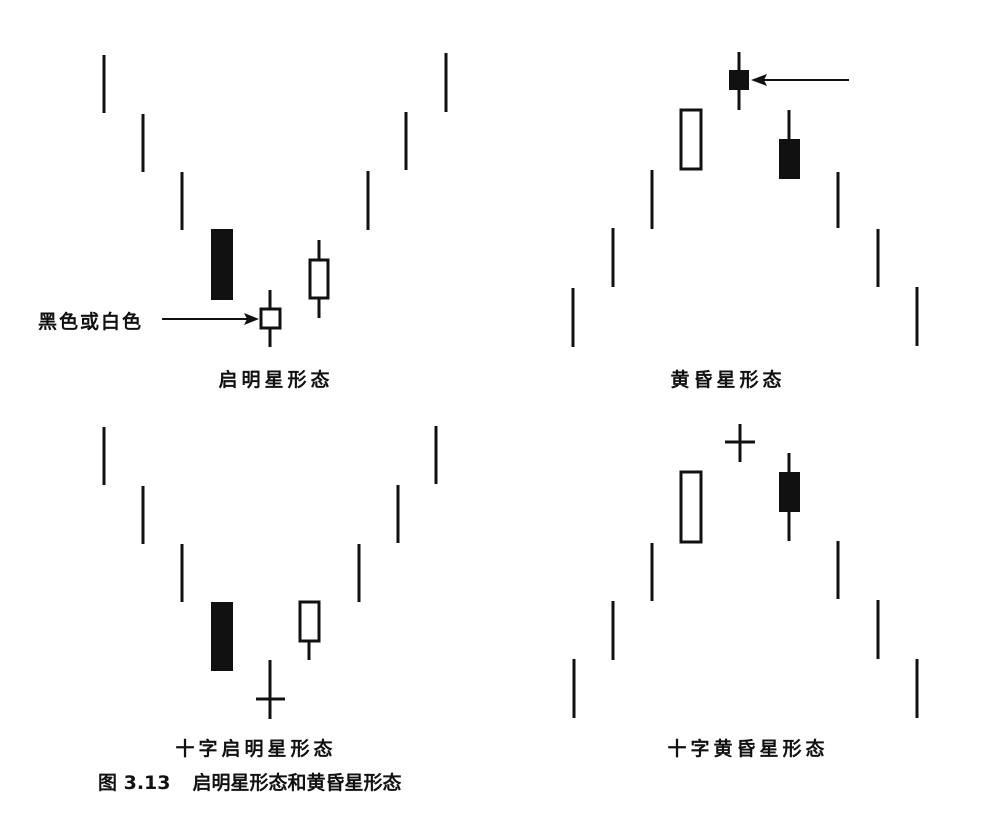  What do you see at coordinates (276, 380) in the screenshot?
I see `morning-star-label: 启明星形态` at bounding box center [276, 380].